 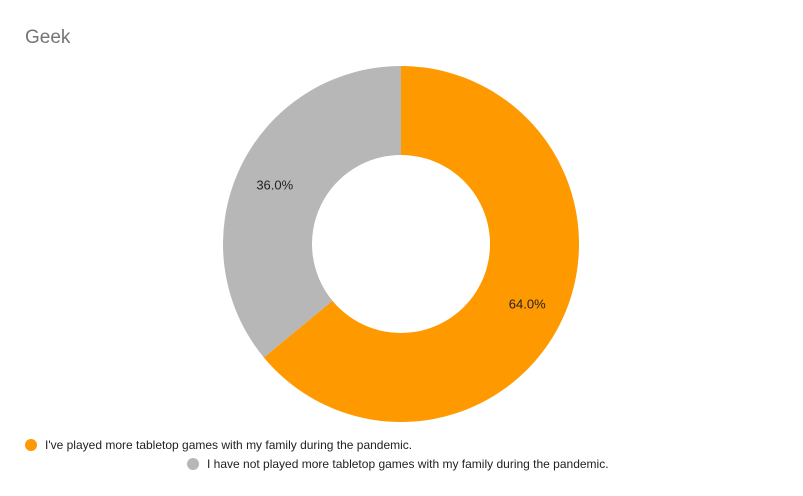 What do you see at coordinates (193, 464) in the screenshot?
I see `legend-swatch-gray` at bounding box center [193, 464].